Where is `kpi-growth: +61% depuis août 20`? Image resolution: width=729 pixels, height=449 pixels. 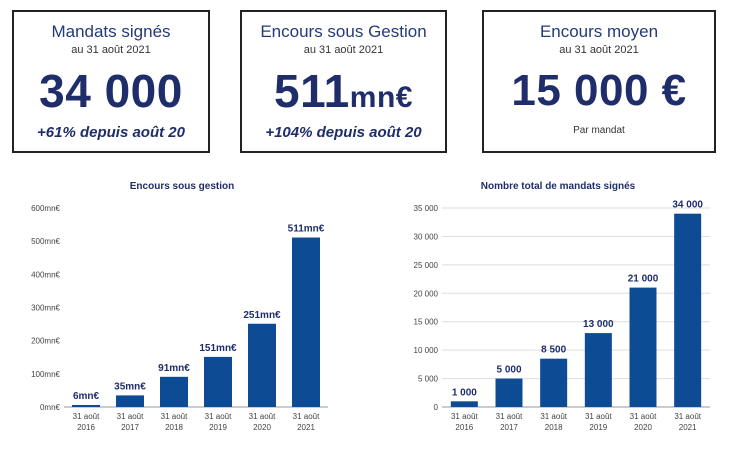
kpi-growth: +61% depuis août 20 is located at coordinates (111, 132).